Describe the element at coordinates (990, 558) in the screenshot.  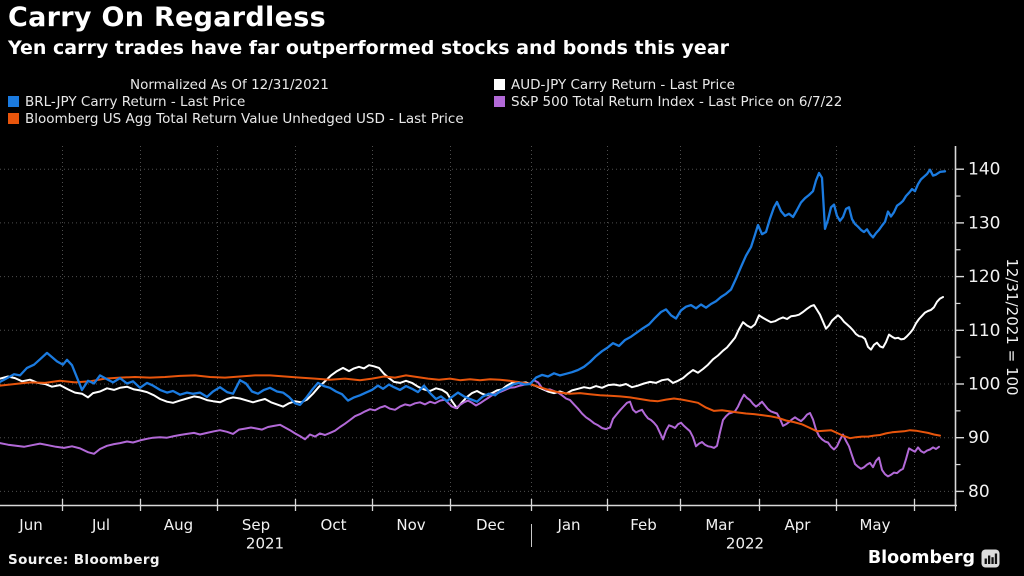
I see `bloomberg-terminal-icon` at that location.